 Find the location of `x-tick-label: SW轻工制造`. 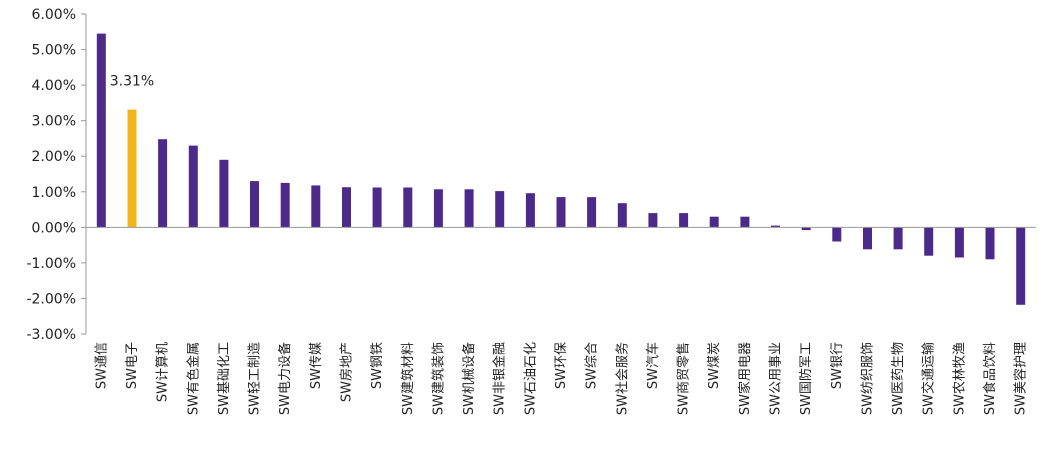

x-tick-label: SW轻工制造 is located at coordinates (255, 378).